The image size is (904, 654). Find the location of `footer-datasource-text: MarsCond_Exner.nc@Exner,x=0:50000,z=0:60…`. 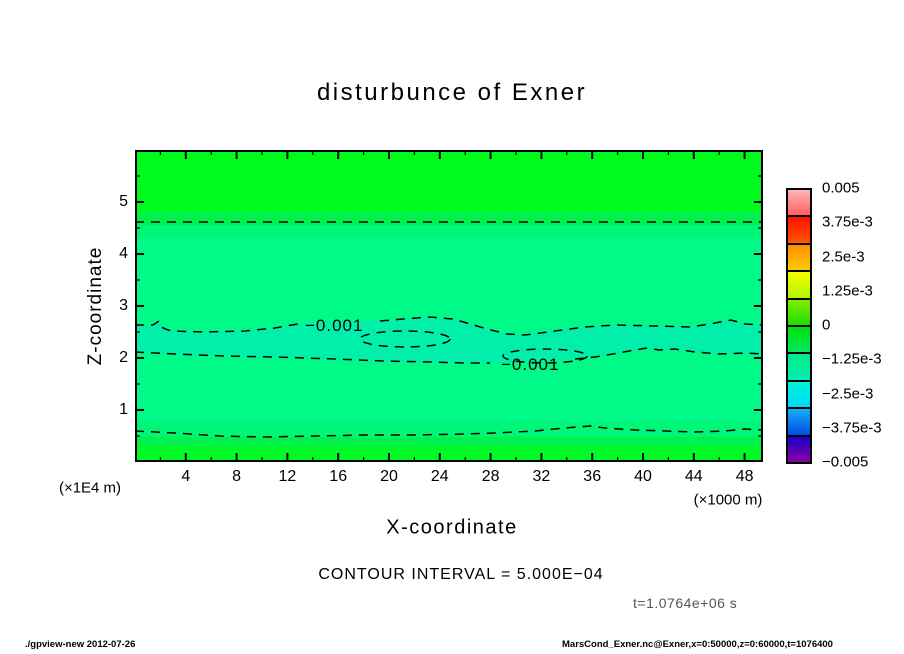

footer-datasource-text: MarsCond_Exner.nc@Exner,x=0:50000,z=0:60… is located at coordinates (697, 644).